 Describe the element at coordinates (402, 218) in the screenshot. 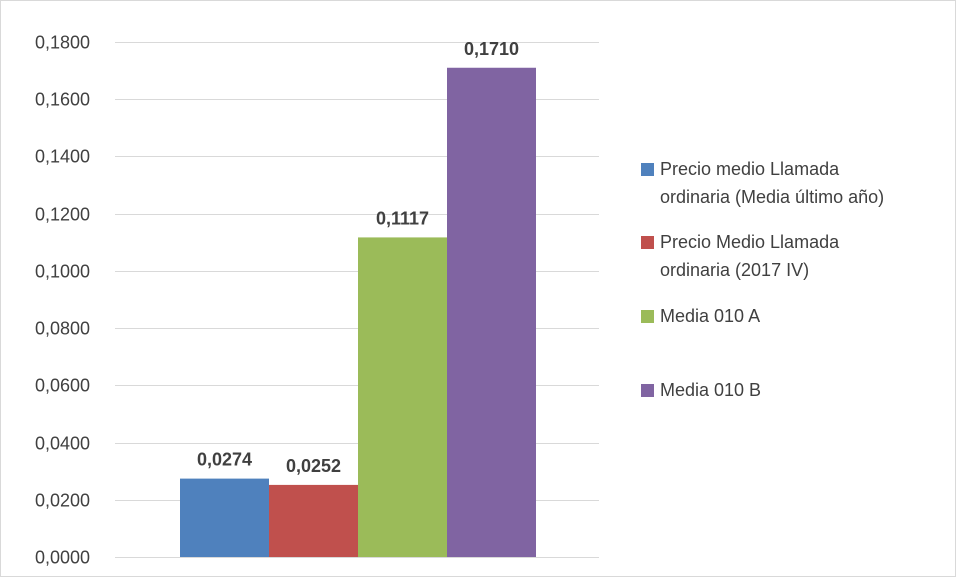

I see `data-label: 0,1117` at that location.